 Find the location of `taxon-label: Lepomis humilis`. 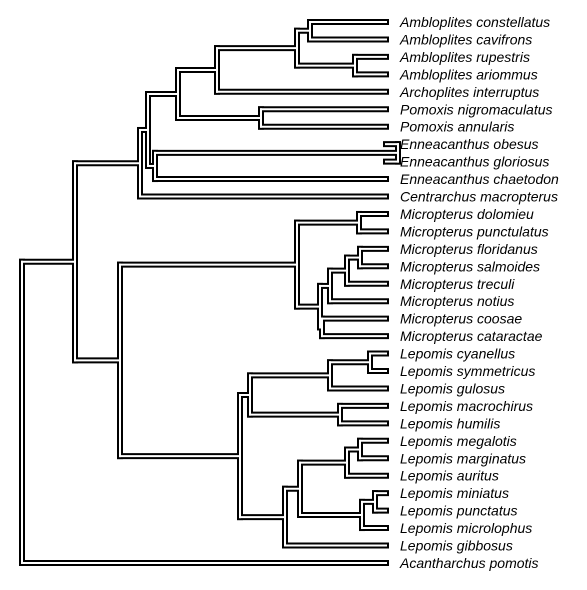

taxon-label: Lepomis humilis is located at coordinates (450, 423).